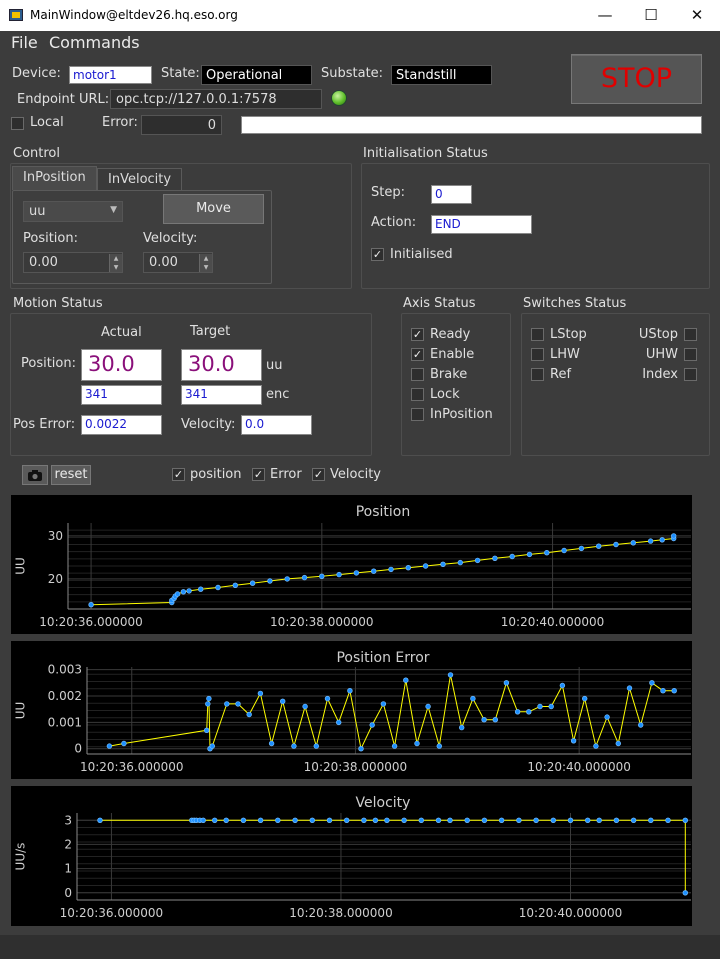 This screenshot has height=959, width=720. I want to click on close-button: ✕, so click(697, 15).